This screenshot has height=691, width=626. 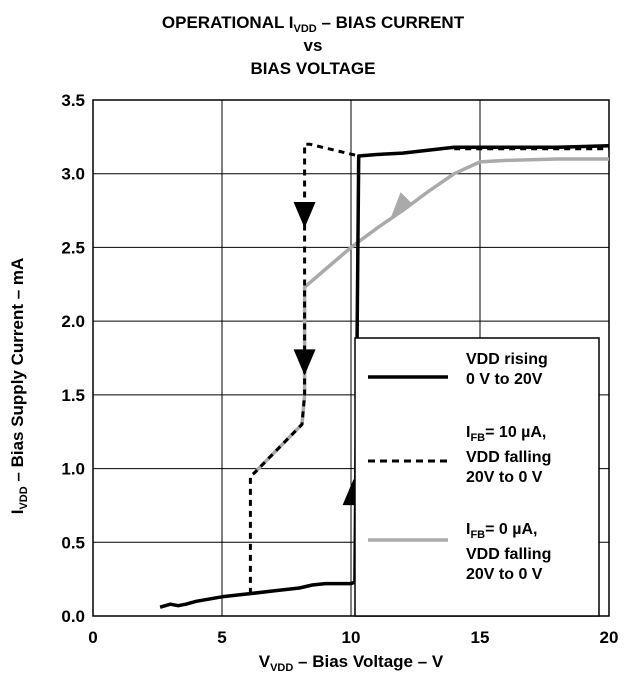 I want to click on y-tick-label: 3.5, so click(x=73, y=100).